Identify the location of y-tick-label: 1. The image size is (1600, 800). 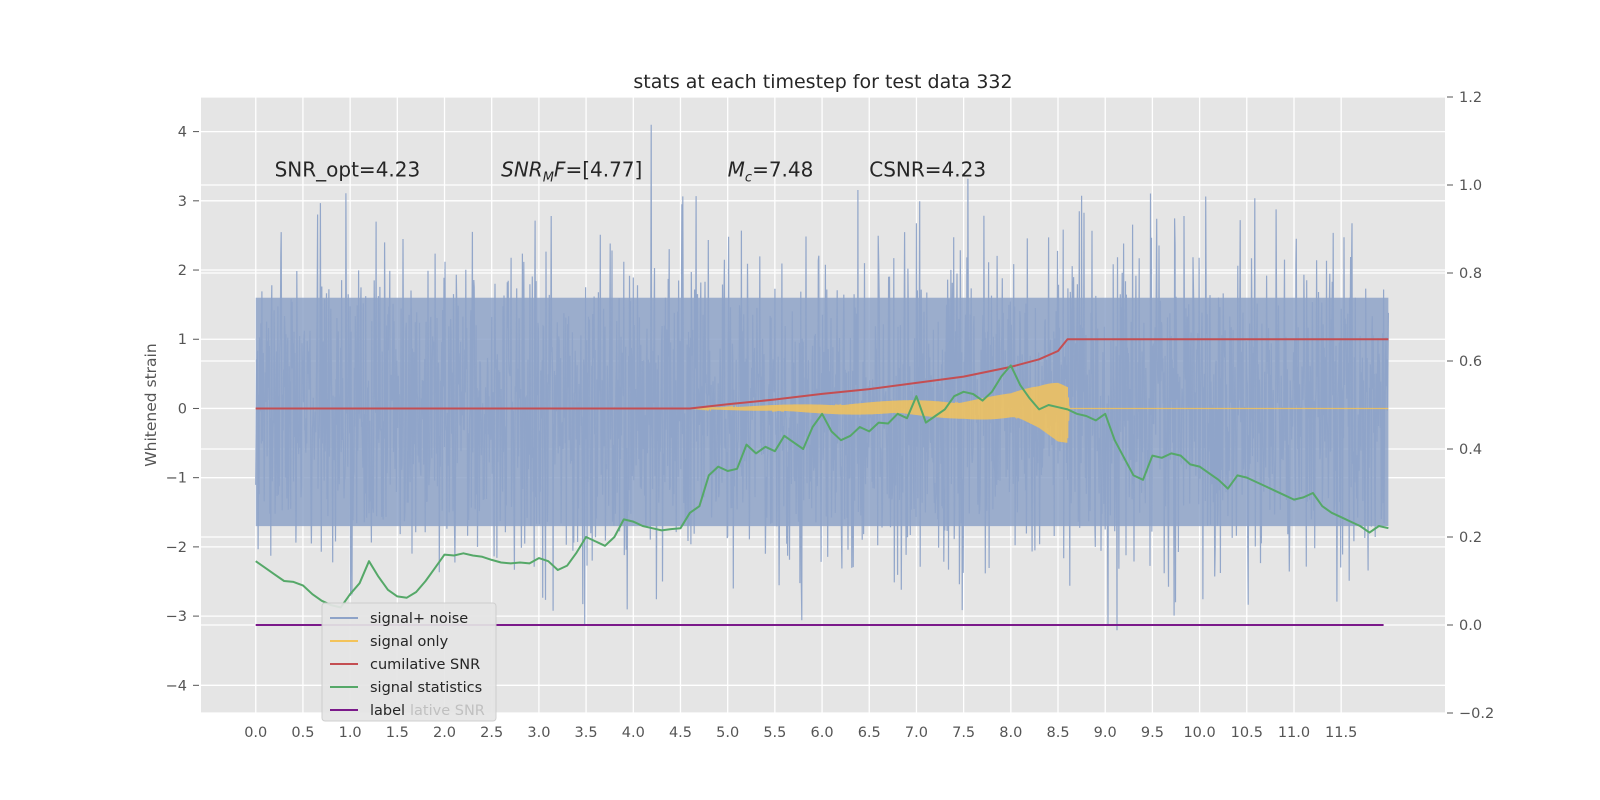
(182, 340).